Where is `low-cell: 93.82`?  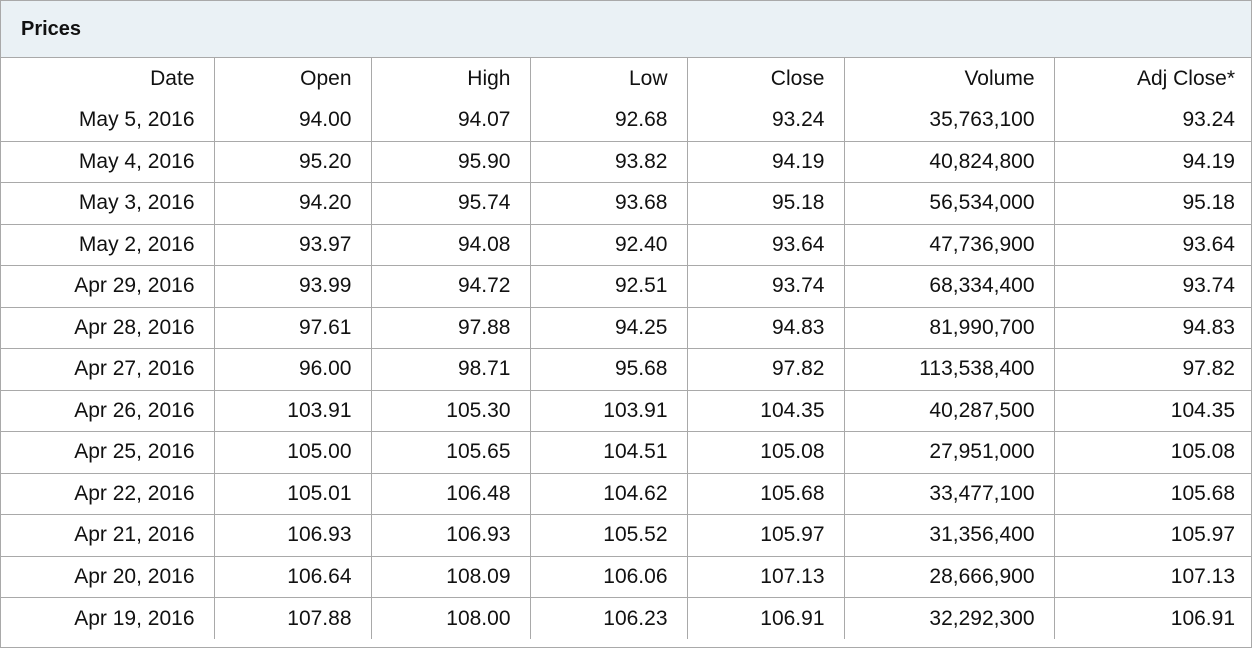 low-cell: 93.82 is located at coordinates (608, 161).